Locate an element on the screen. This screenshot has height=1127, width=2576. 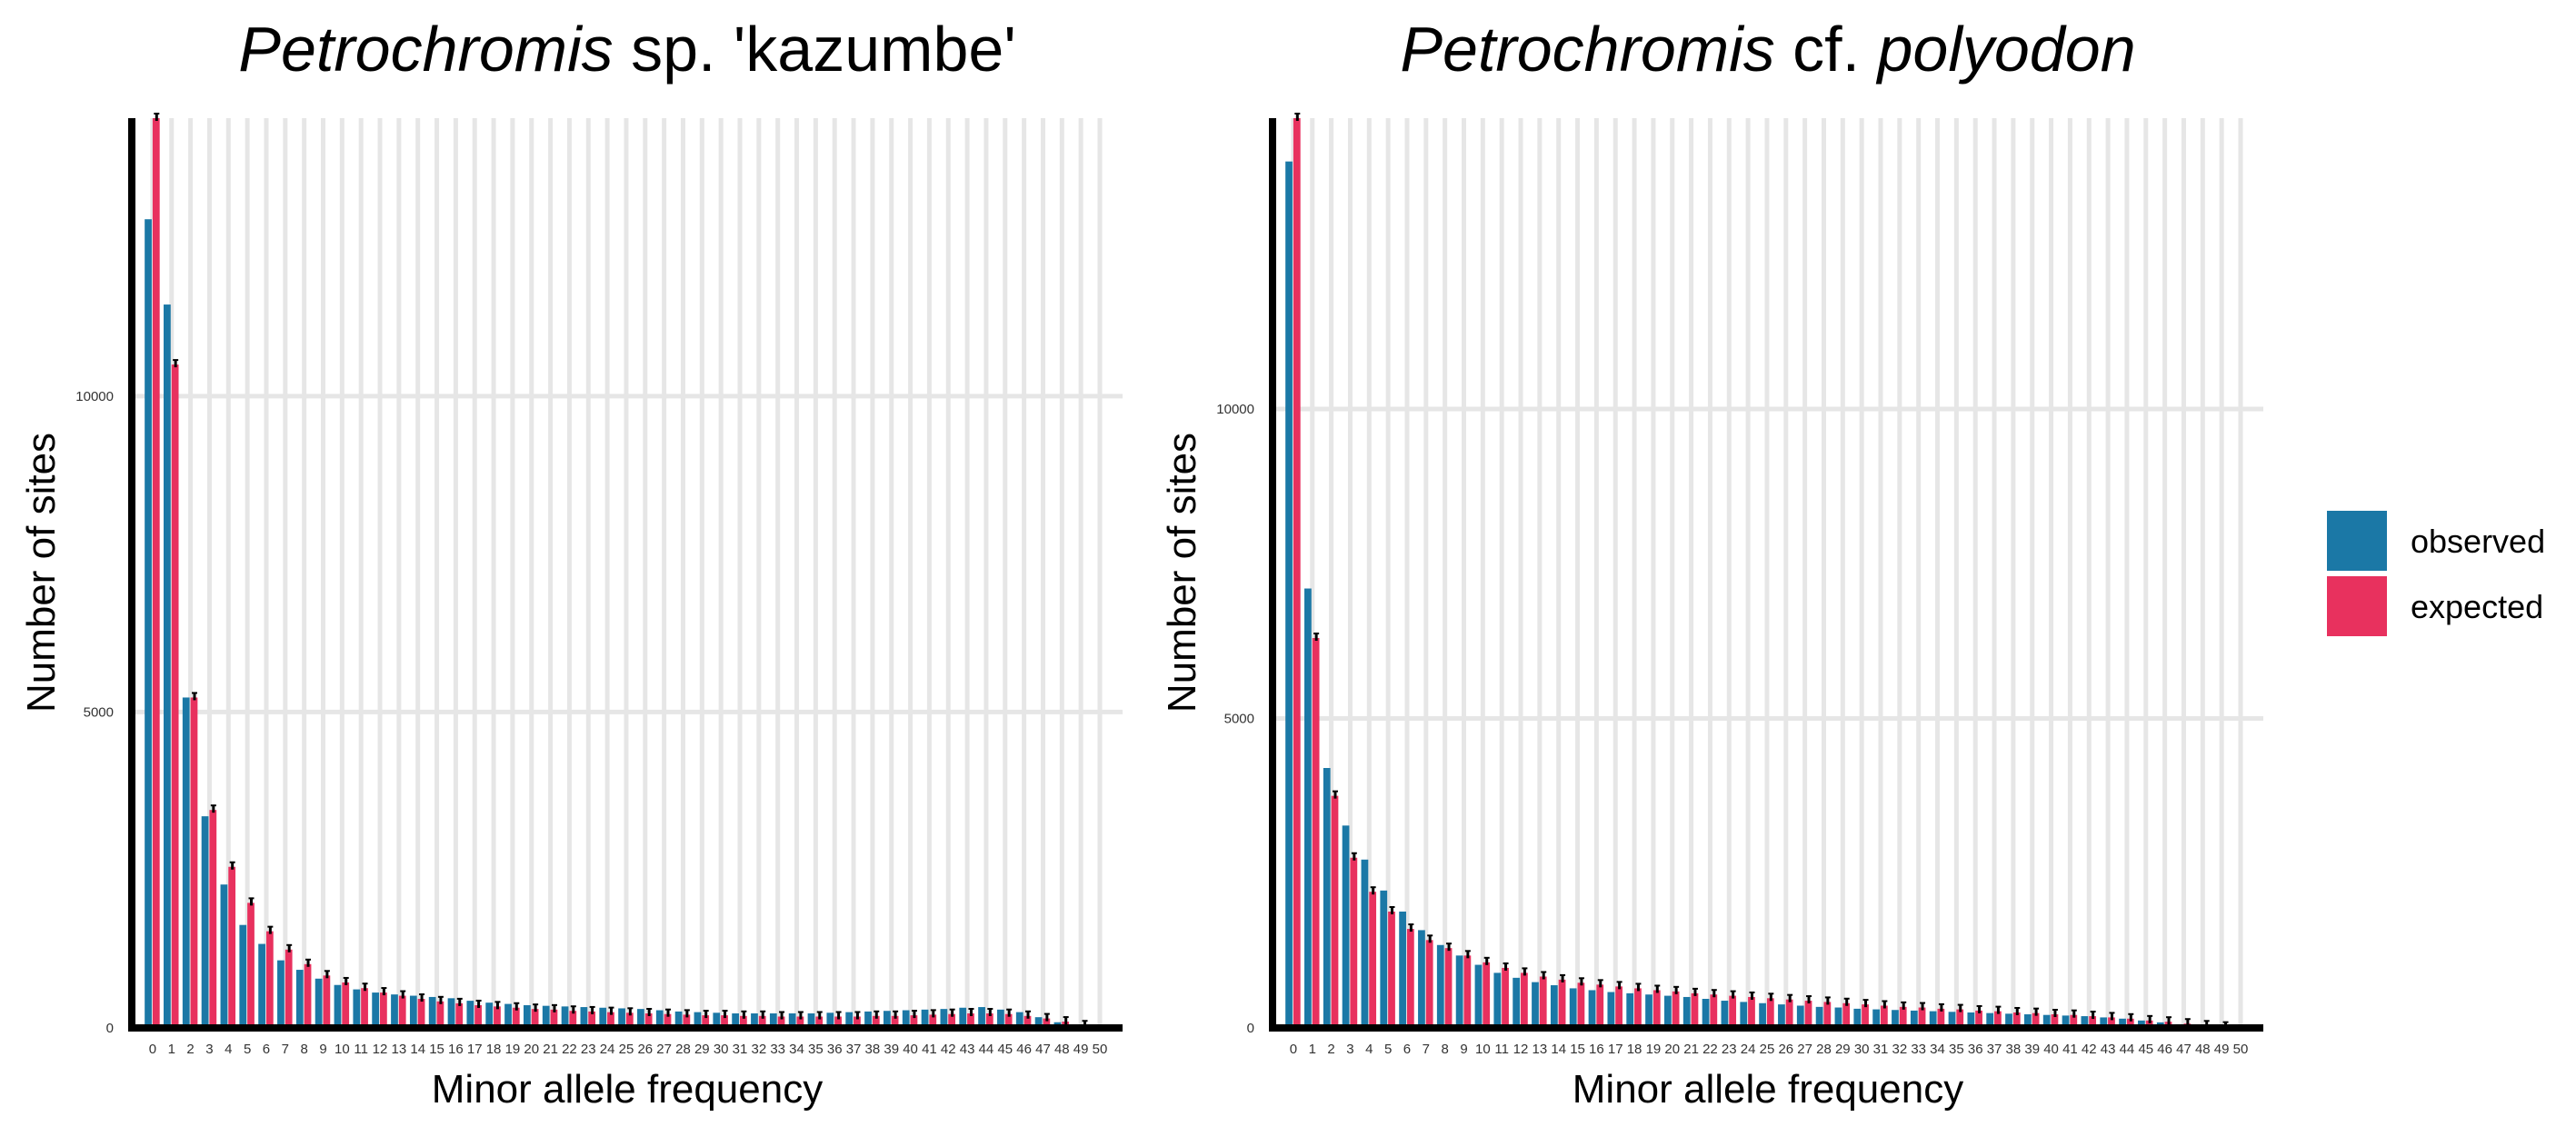
x-tick-label: 41 is located at coordinates (2070, 1049).